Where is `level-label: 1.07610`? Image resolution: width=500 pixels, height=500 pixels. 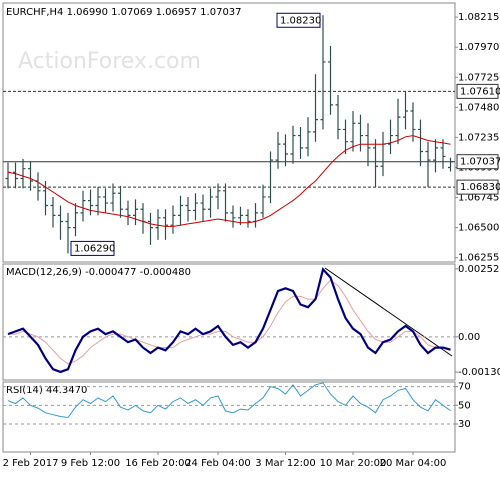
level-label: 1.07610 is located at coordinates (480, 91).